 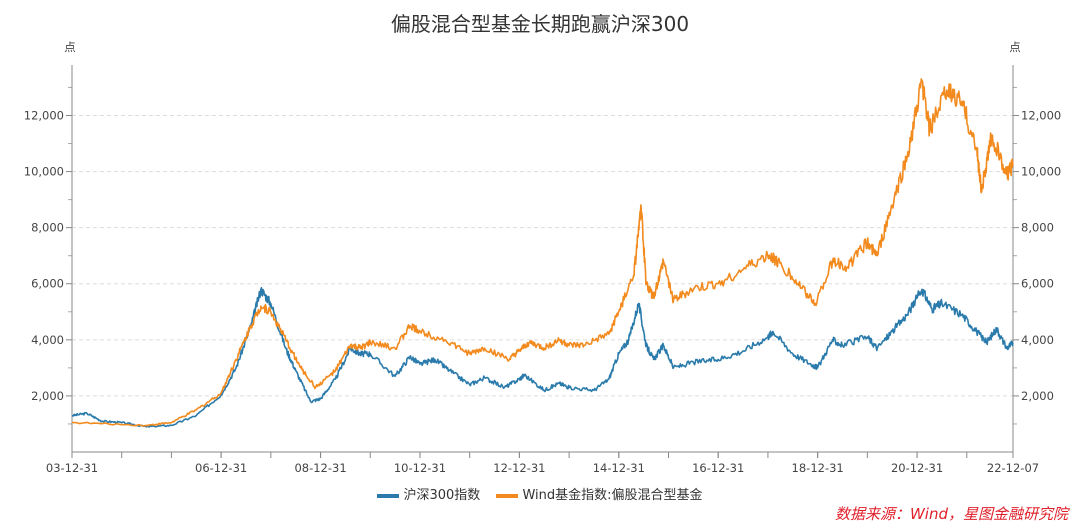 What do you see at coordinates (70, 47) in the screenshot?
I see `y-axis-label-left: 点` at bounding box center [70, 47].